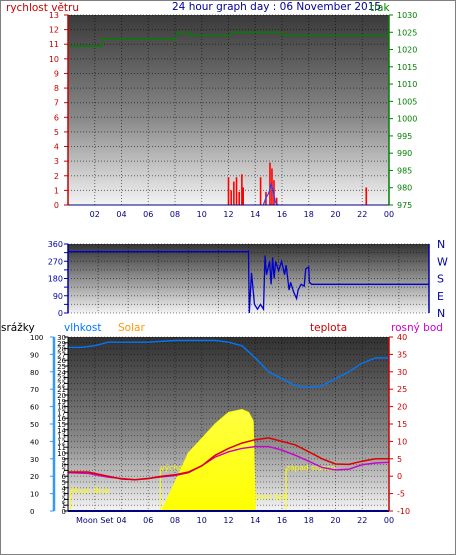 Image resolution: width=456 pixels, height=555 pixels. I want to click on temperature-tick-label: 35, so click(402, 354).